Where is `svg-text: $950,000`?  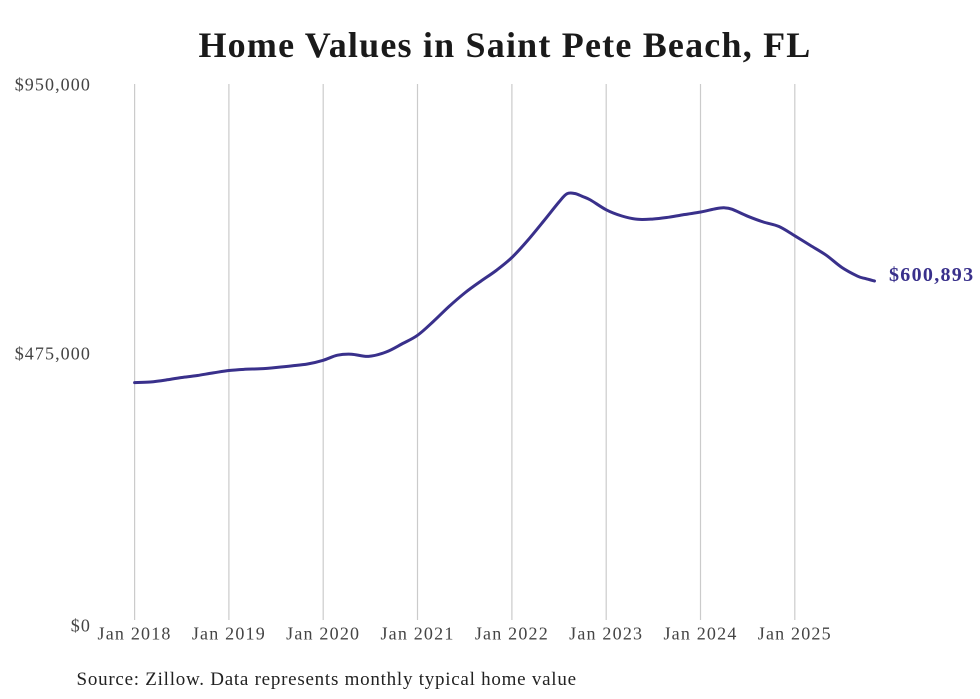 svg-text: $950,000 is located at coordinates (53, 85).